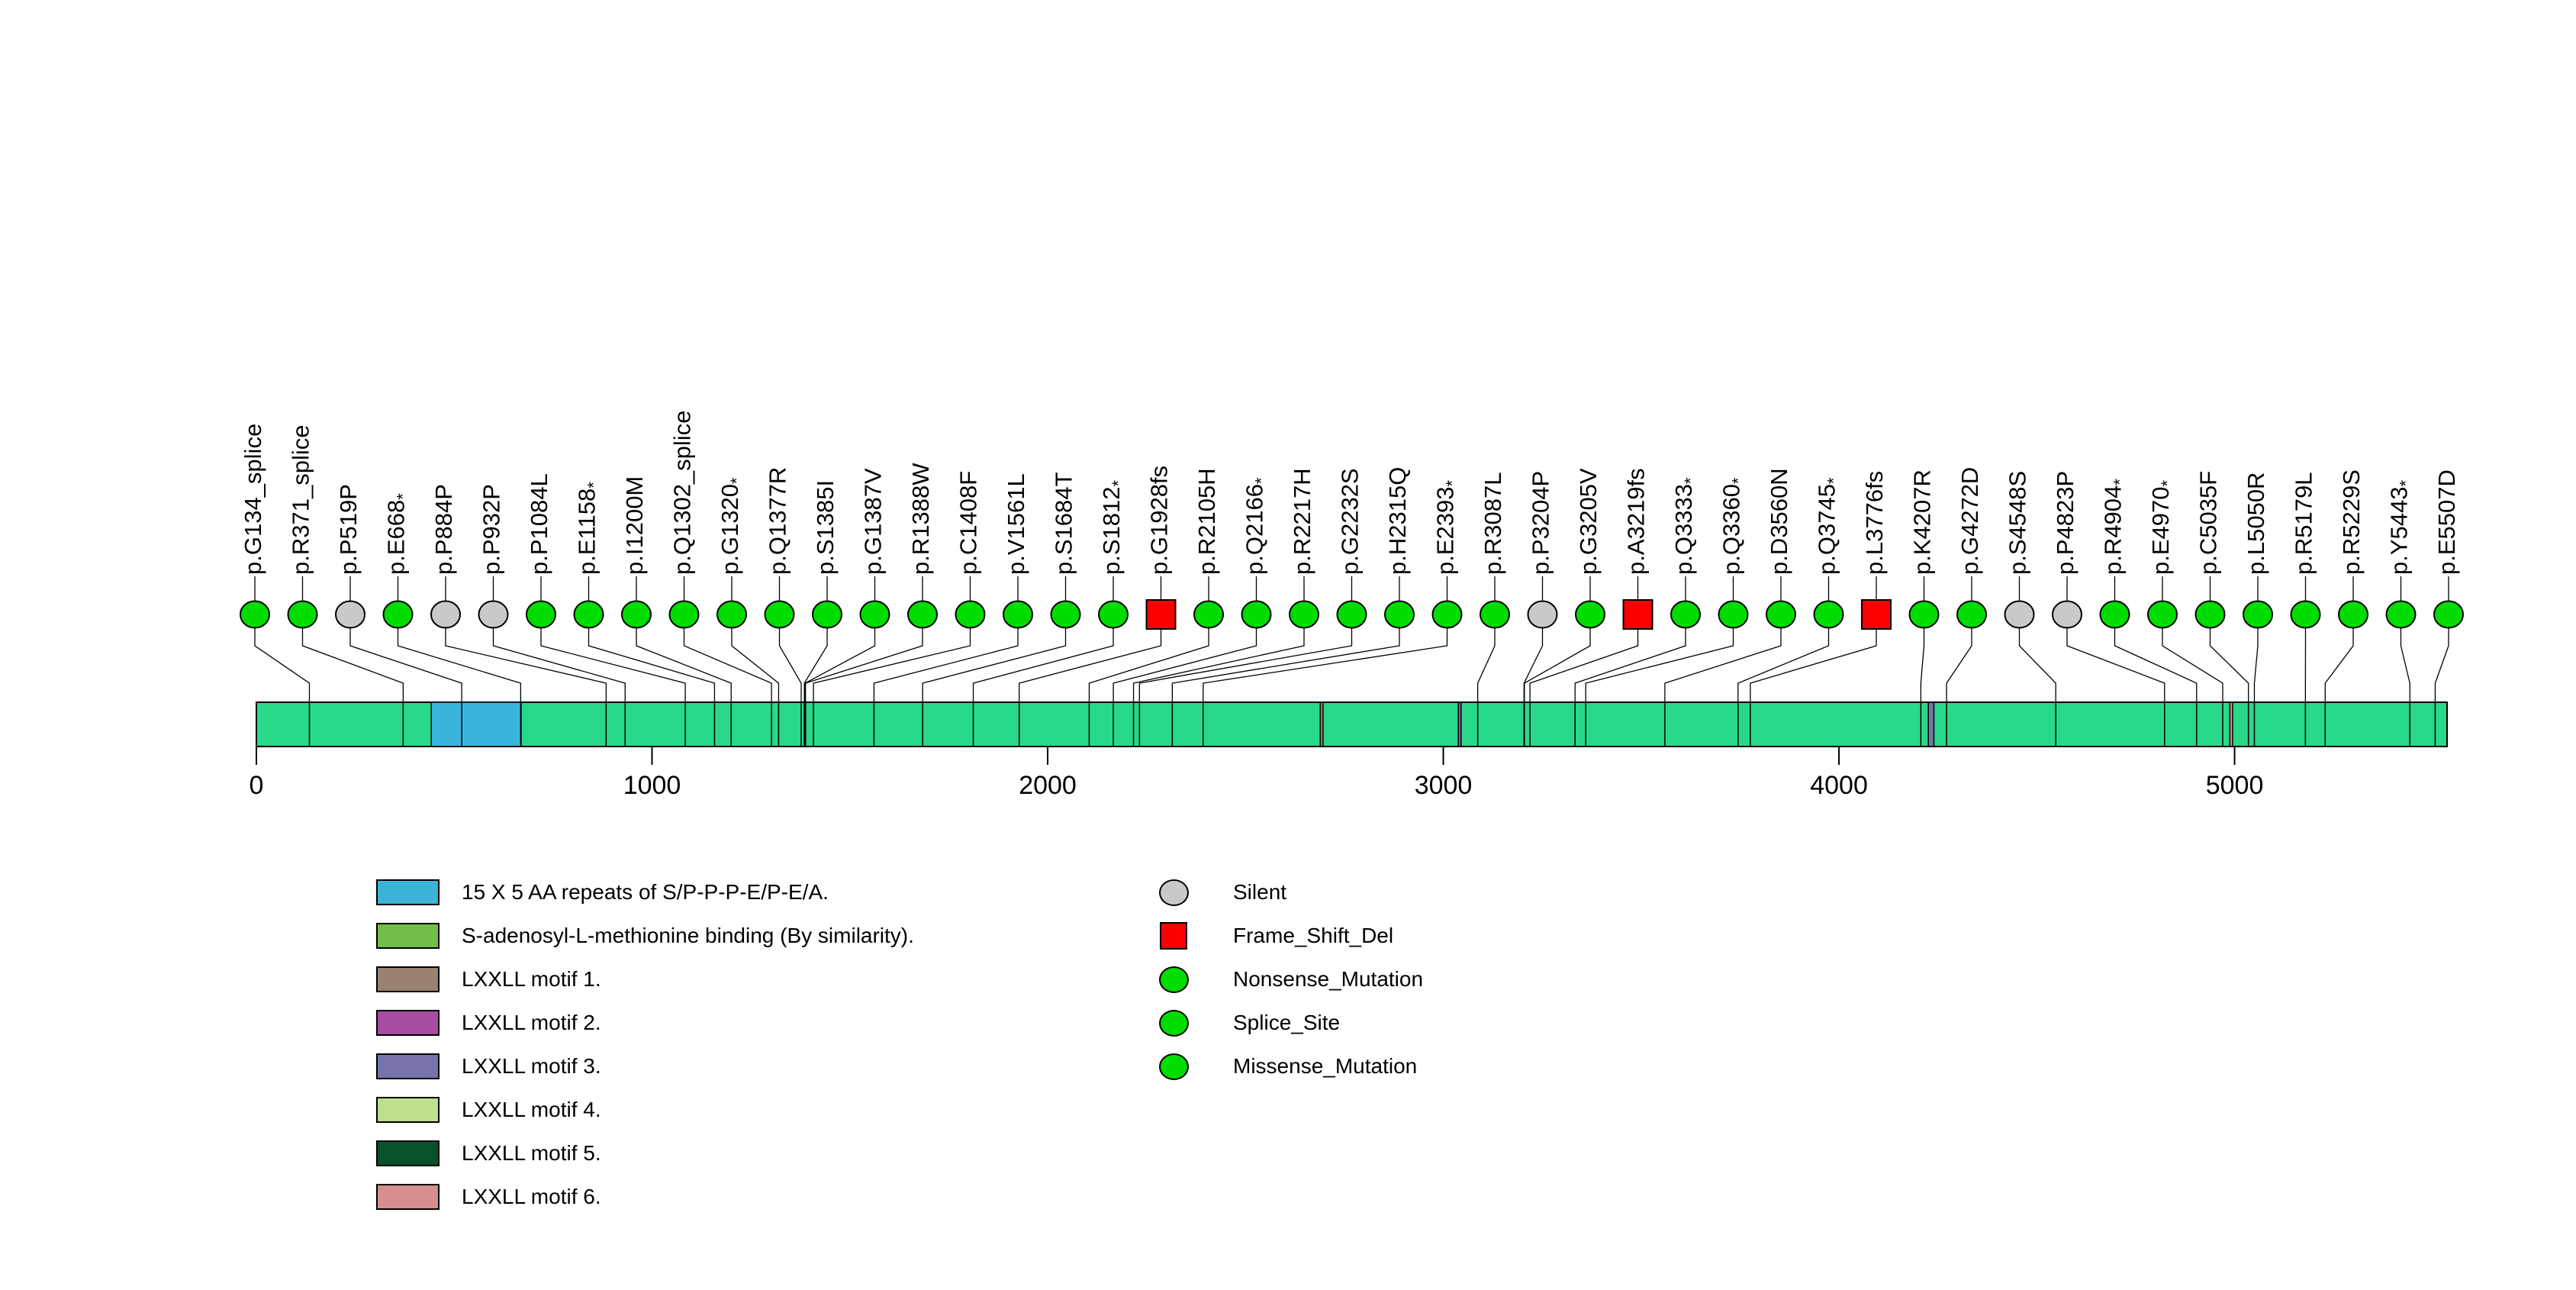  Describe the element at coordinates (1397, 521) in the screenshot. I see `mutation-label: p.H2315Q` at that location.